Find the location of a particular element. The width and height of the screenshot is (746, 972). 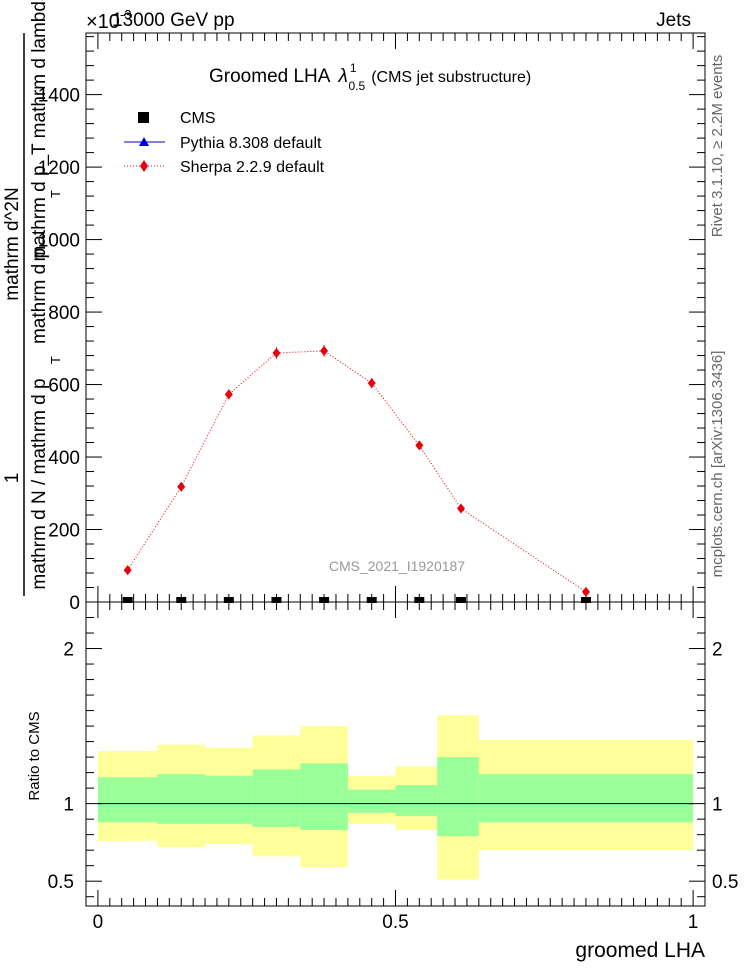

y-tick-label: 1200 is located at coordinates (59, 168).